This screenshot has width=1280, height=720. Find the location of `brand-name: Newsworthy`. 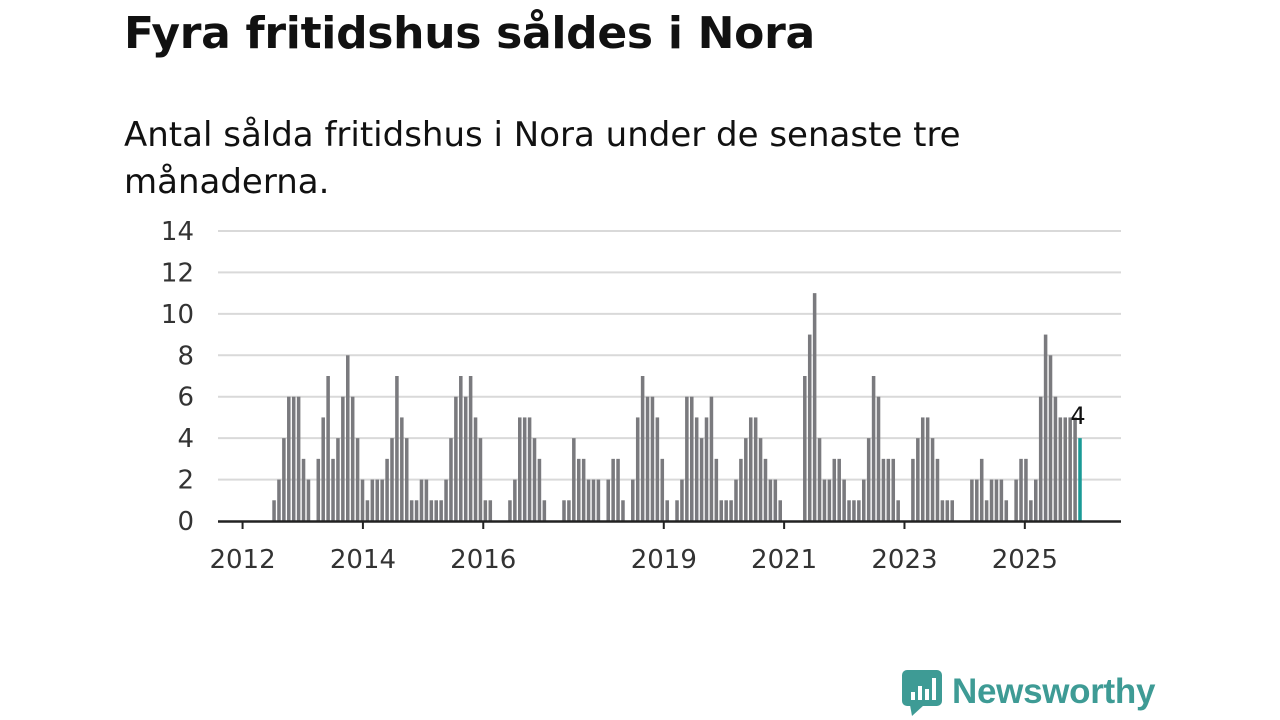

brand-name: Newsworthy is located at coordinates (1054, 691).